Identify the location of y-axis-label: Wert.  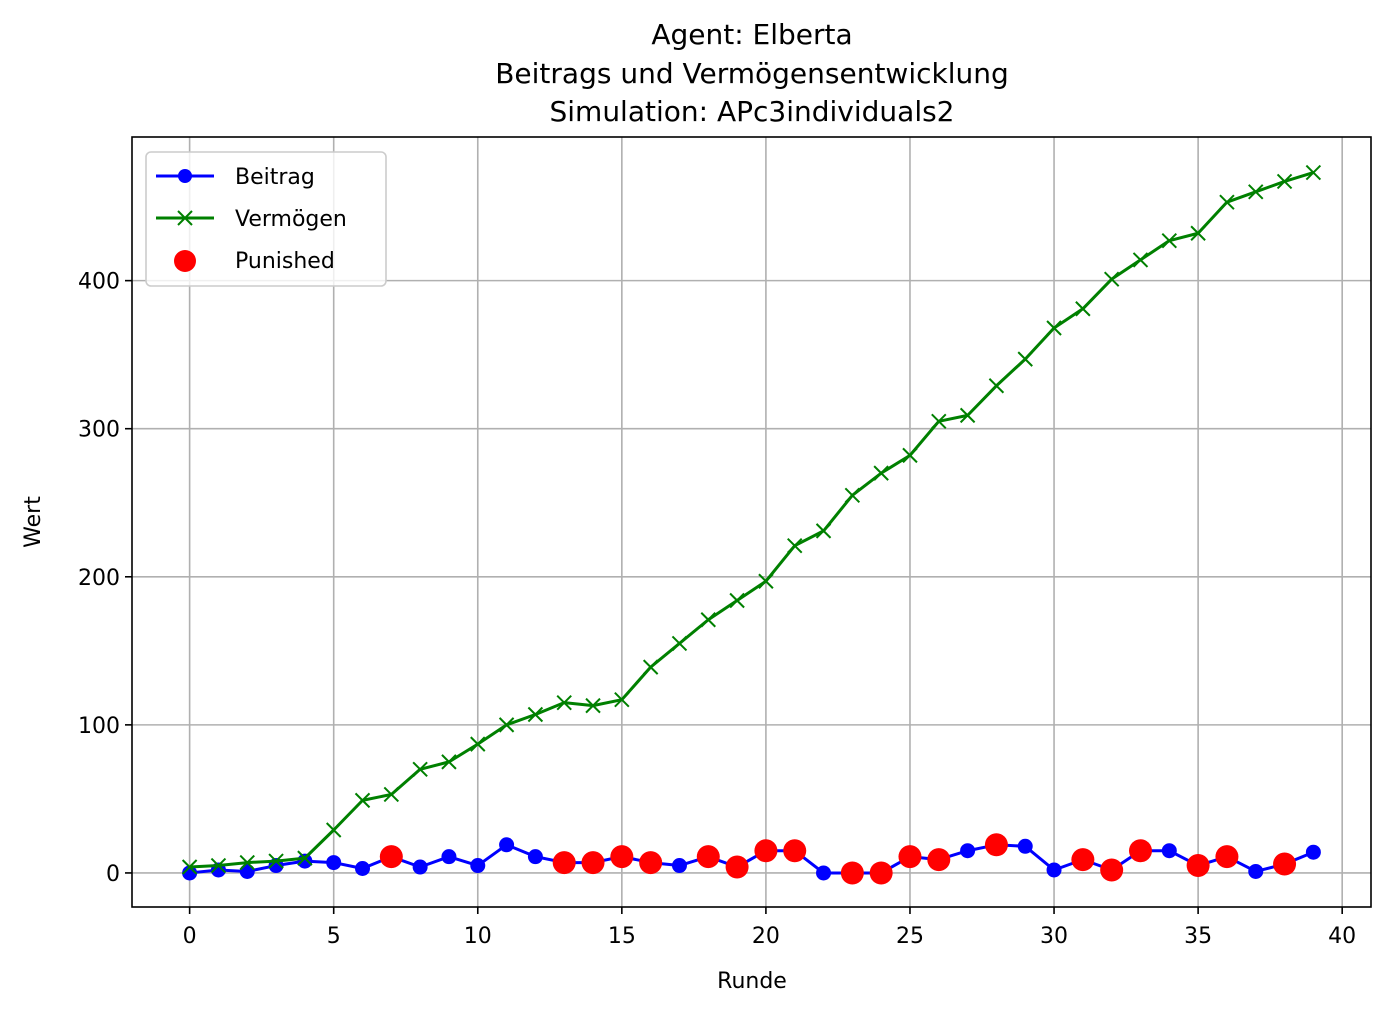
(33, 522).